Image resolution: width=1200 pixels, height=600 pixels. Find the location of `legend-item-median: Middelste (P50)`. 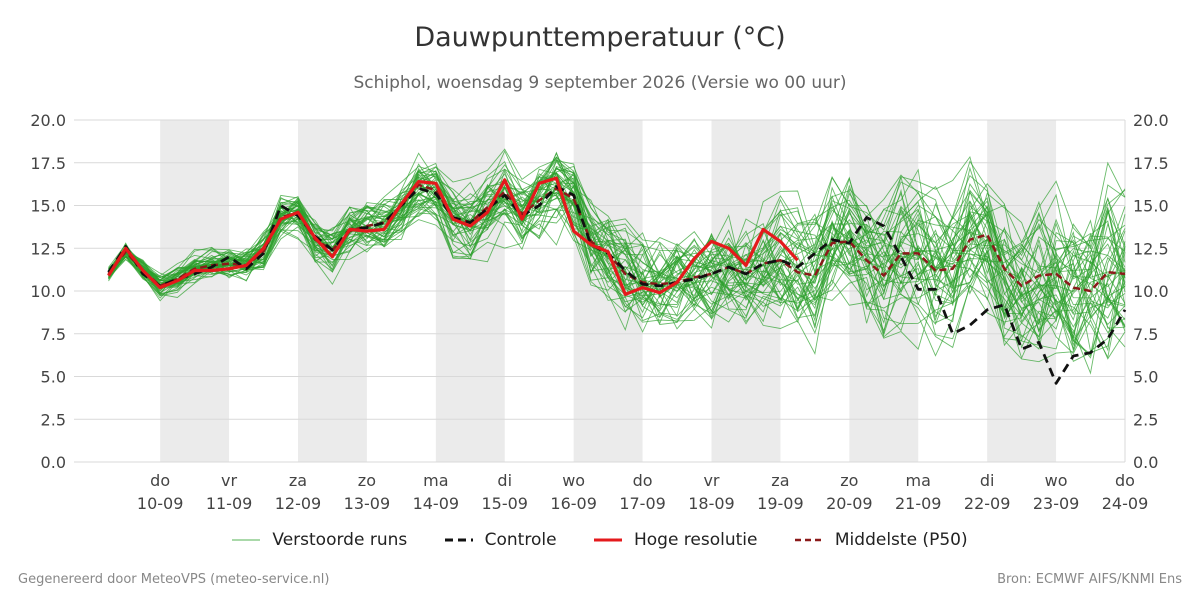

legend-item-median: Middelste (P50) is located at coordinates (881, 540).